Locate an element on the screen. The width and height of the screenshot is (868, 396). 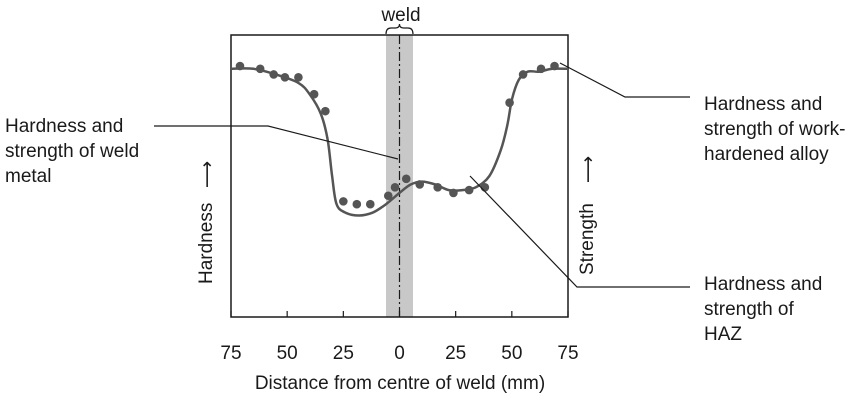
strength-label-text: Strength is located at coordinates (587, 239).